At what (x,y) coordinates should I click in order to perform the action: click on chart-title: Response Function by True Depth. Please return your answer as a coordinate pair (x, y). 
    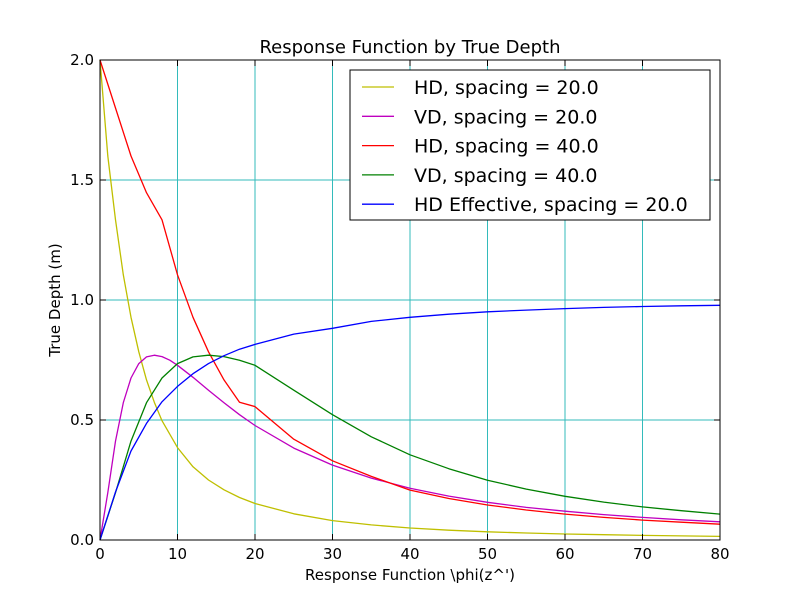
    Looking at the image, I should click on (409, 47).